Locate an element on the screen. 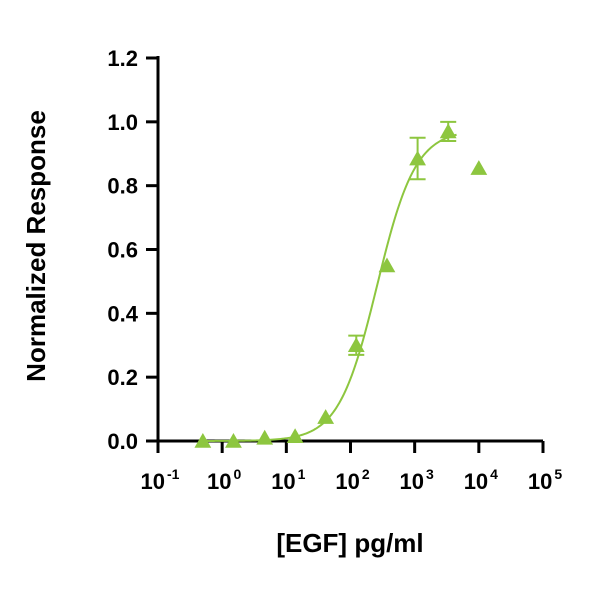  y-tick-label: 0.0 is located at coordinates (122, 441).